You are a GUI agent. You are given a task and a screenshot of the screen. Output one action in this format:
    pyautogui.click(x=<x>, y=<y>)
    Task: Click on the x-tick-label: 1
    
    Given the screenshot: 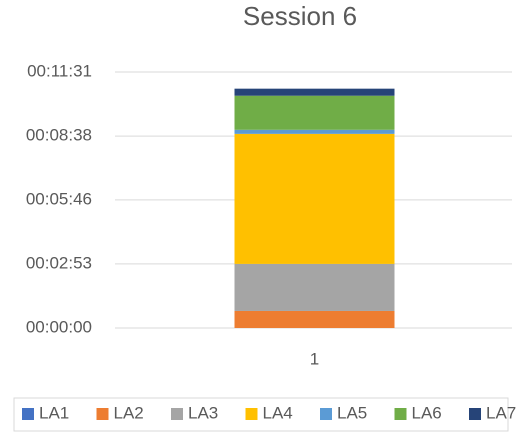 What is the action you would take?
    pyautogui.click(x=314, y=358)
    